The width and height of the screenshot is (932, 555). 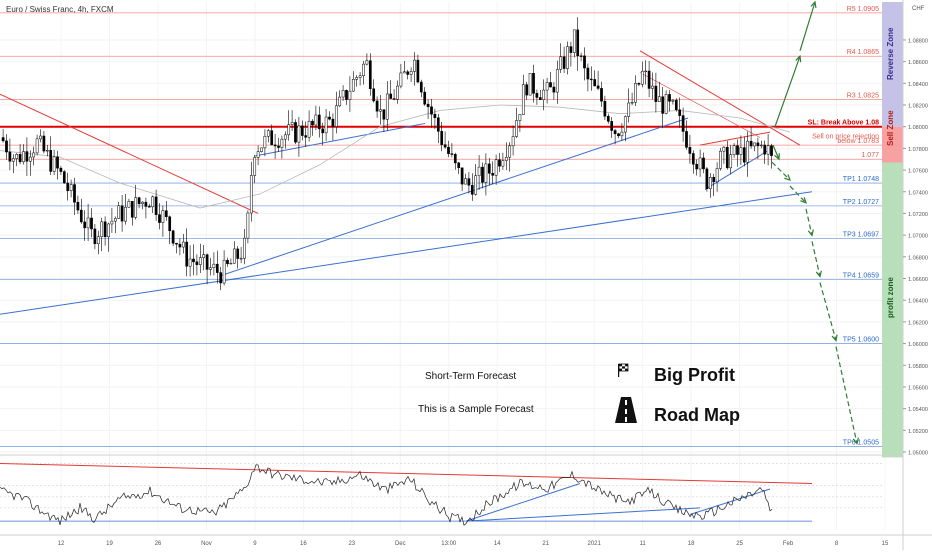 What do you see at coordinates (918, 410) in the screenshot?
I see `price-tick-label: 1.05400` at bounding box center [918, 410].